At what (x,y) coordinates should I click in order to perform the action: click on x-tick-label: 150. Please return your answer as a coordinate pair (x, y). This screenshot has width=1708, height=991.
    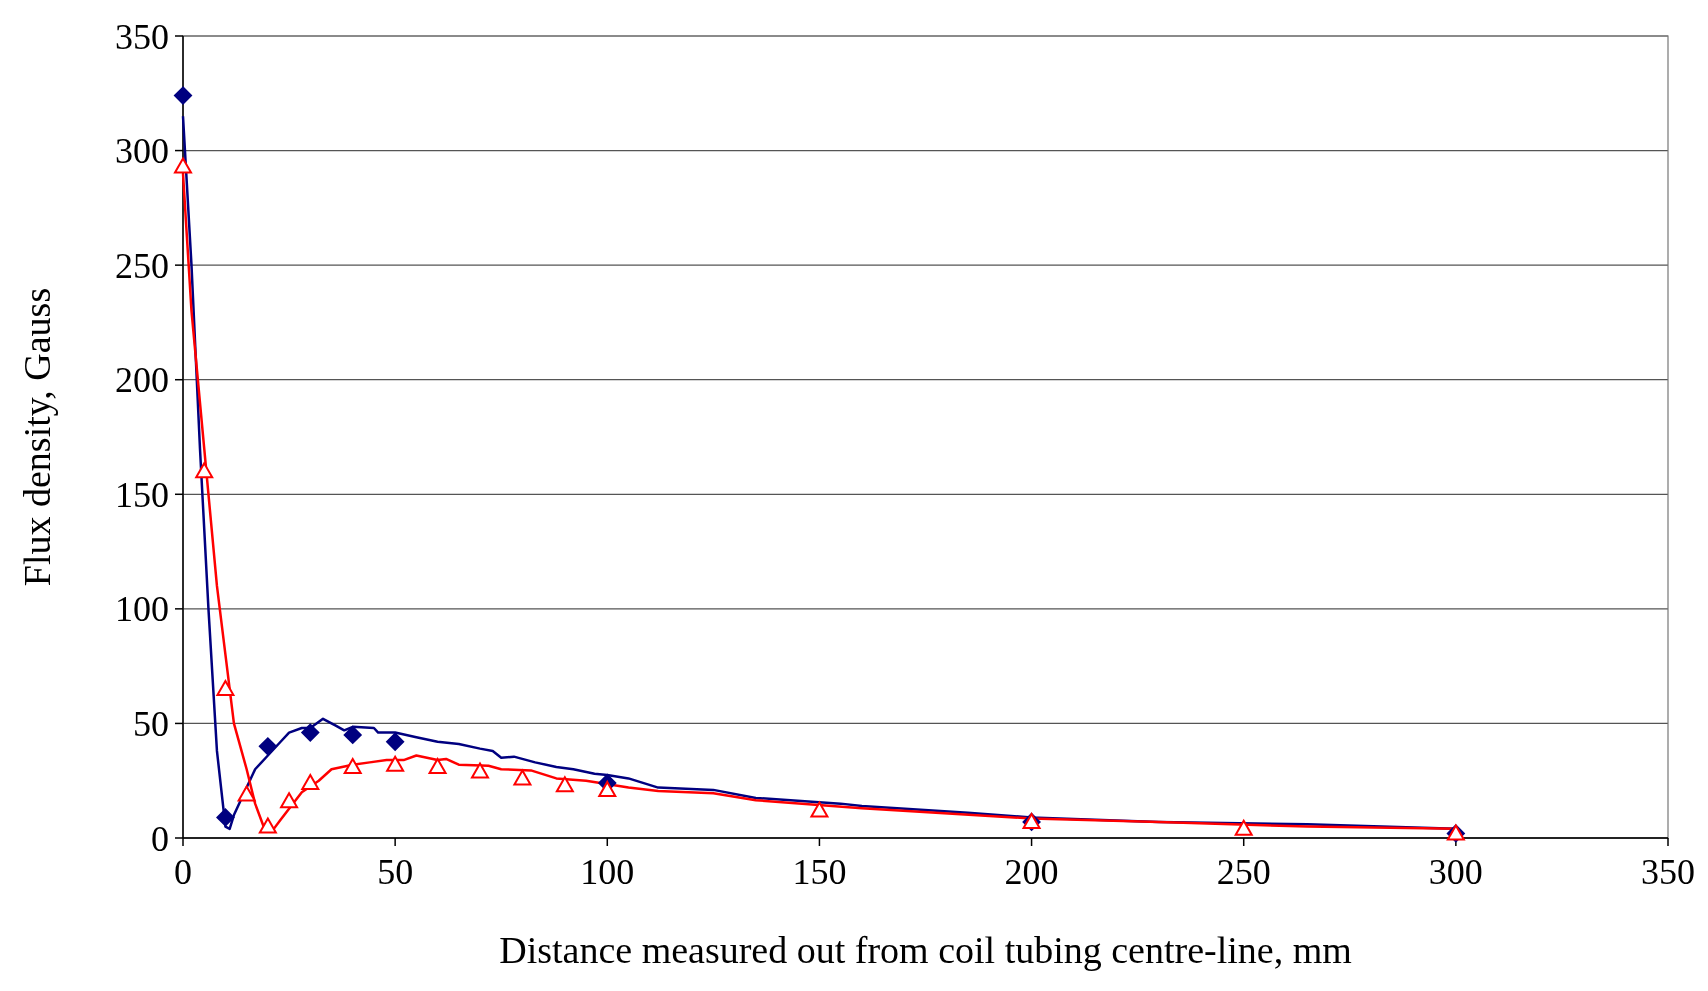
    Looking at the image, I should click on (819, 872).